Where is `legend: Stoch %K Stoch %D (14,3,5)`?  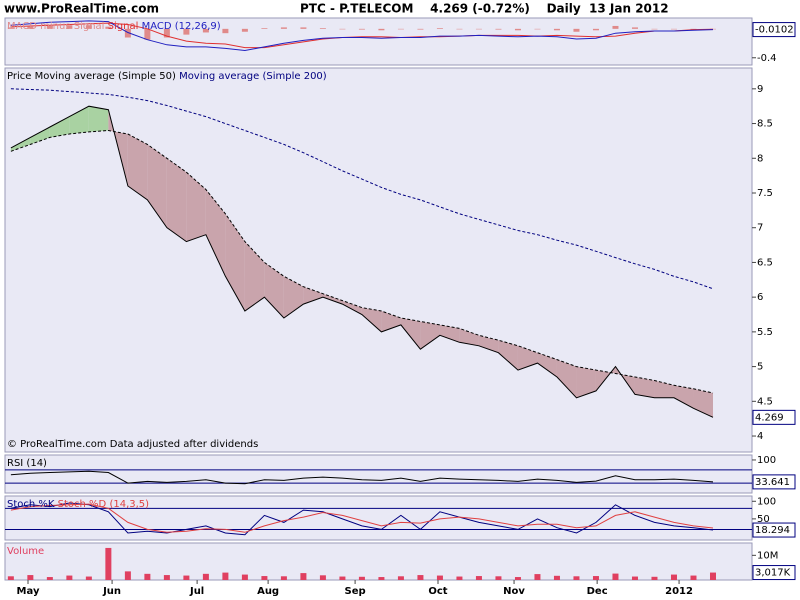 legend: Stoch %K Stoch %D (14,3,5) is located at coordinates (78, 504).